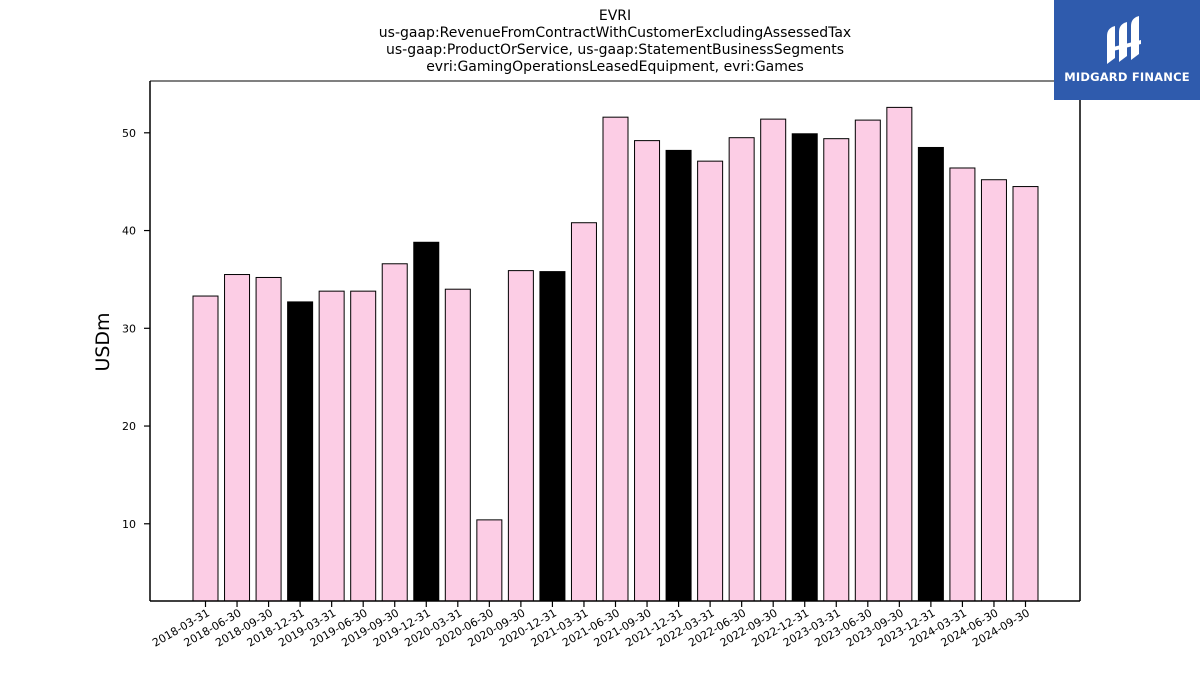  I want to click on y-axis-label: USDm, so click(103, 341).